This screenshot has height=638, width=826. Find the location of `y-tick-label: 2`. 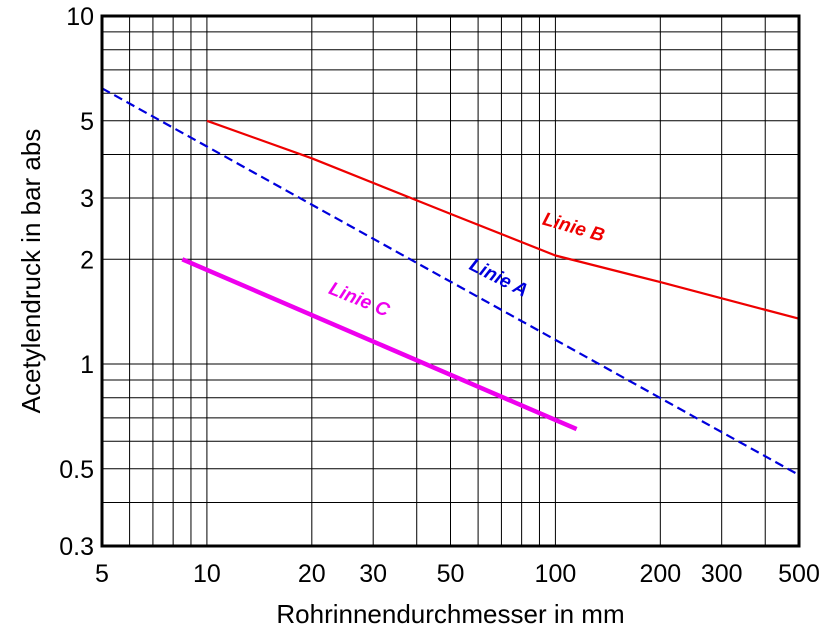

y-tick-label: 2 is located at coordinates (87, 260).